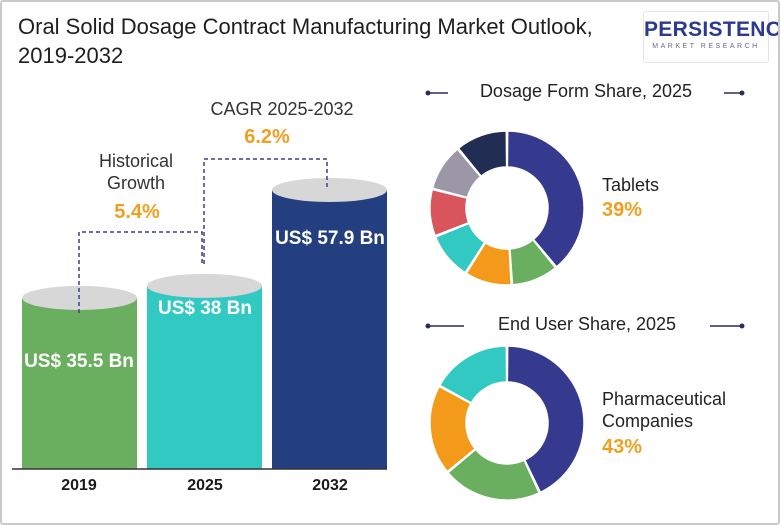 This screenshot has width=780, height=525. Describe the element at coordinates (205, 485) in the screenshot. I see `category-label-2025: 2025` at that location.